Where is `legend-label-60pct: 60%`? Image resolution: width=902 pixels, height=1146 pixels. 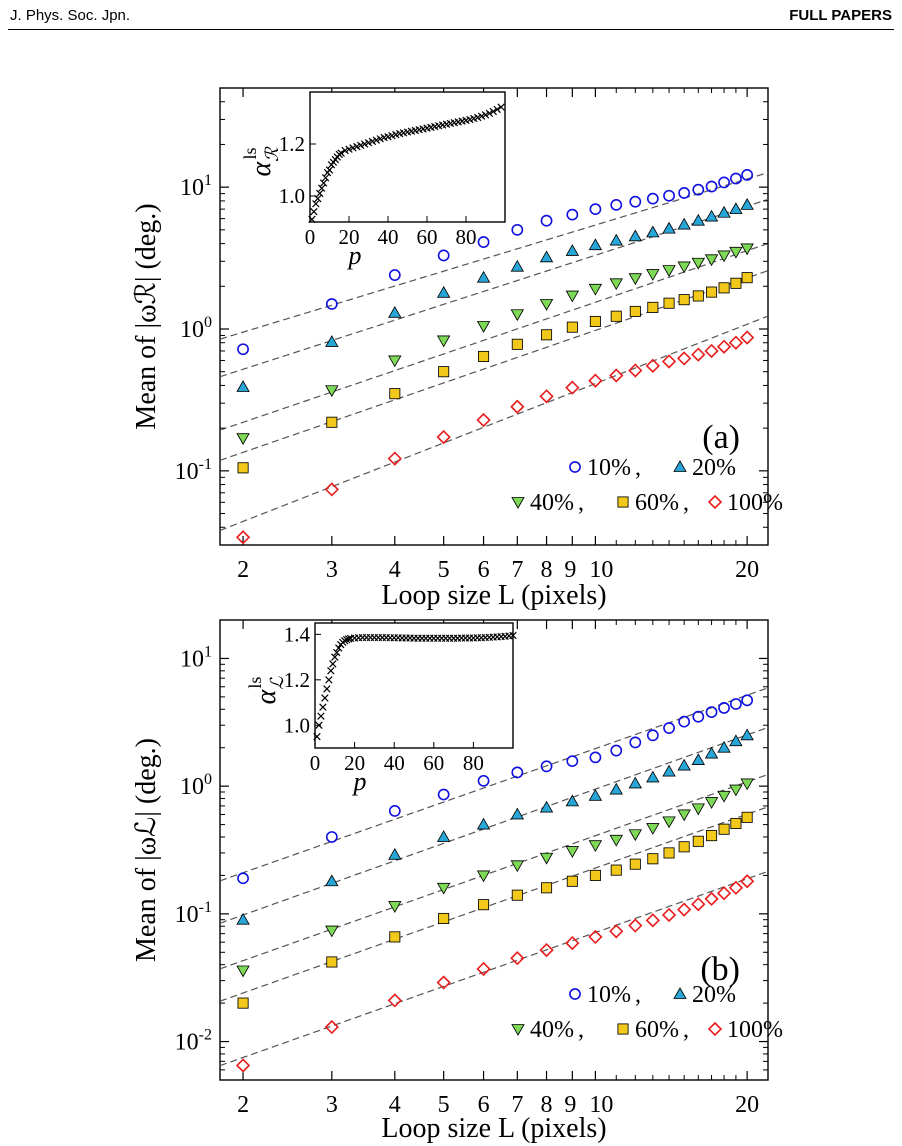
legend-label-60pct: 60% is located at coordinates (657, 1030).